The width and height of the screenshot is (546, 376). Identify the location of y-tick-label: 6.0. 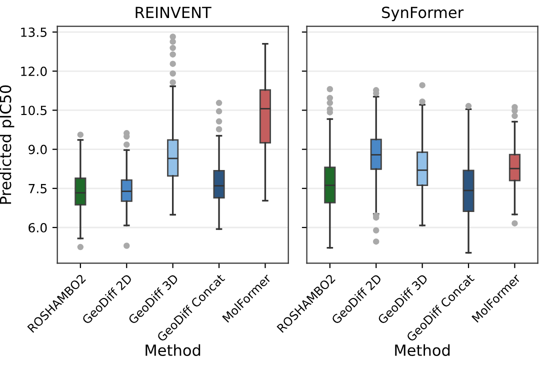
(37, 227).